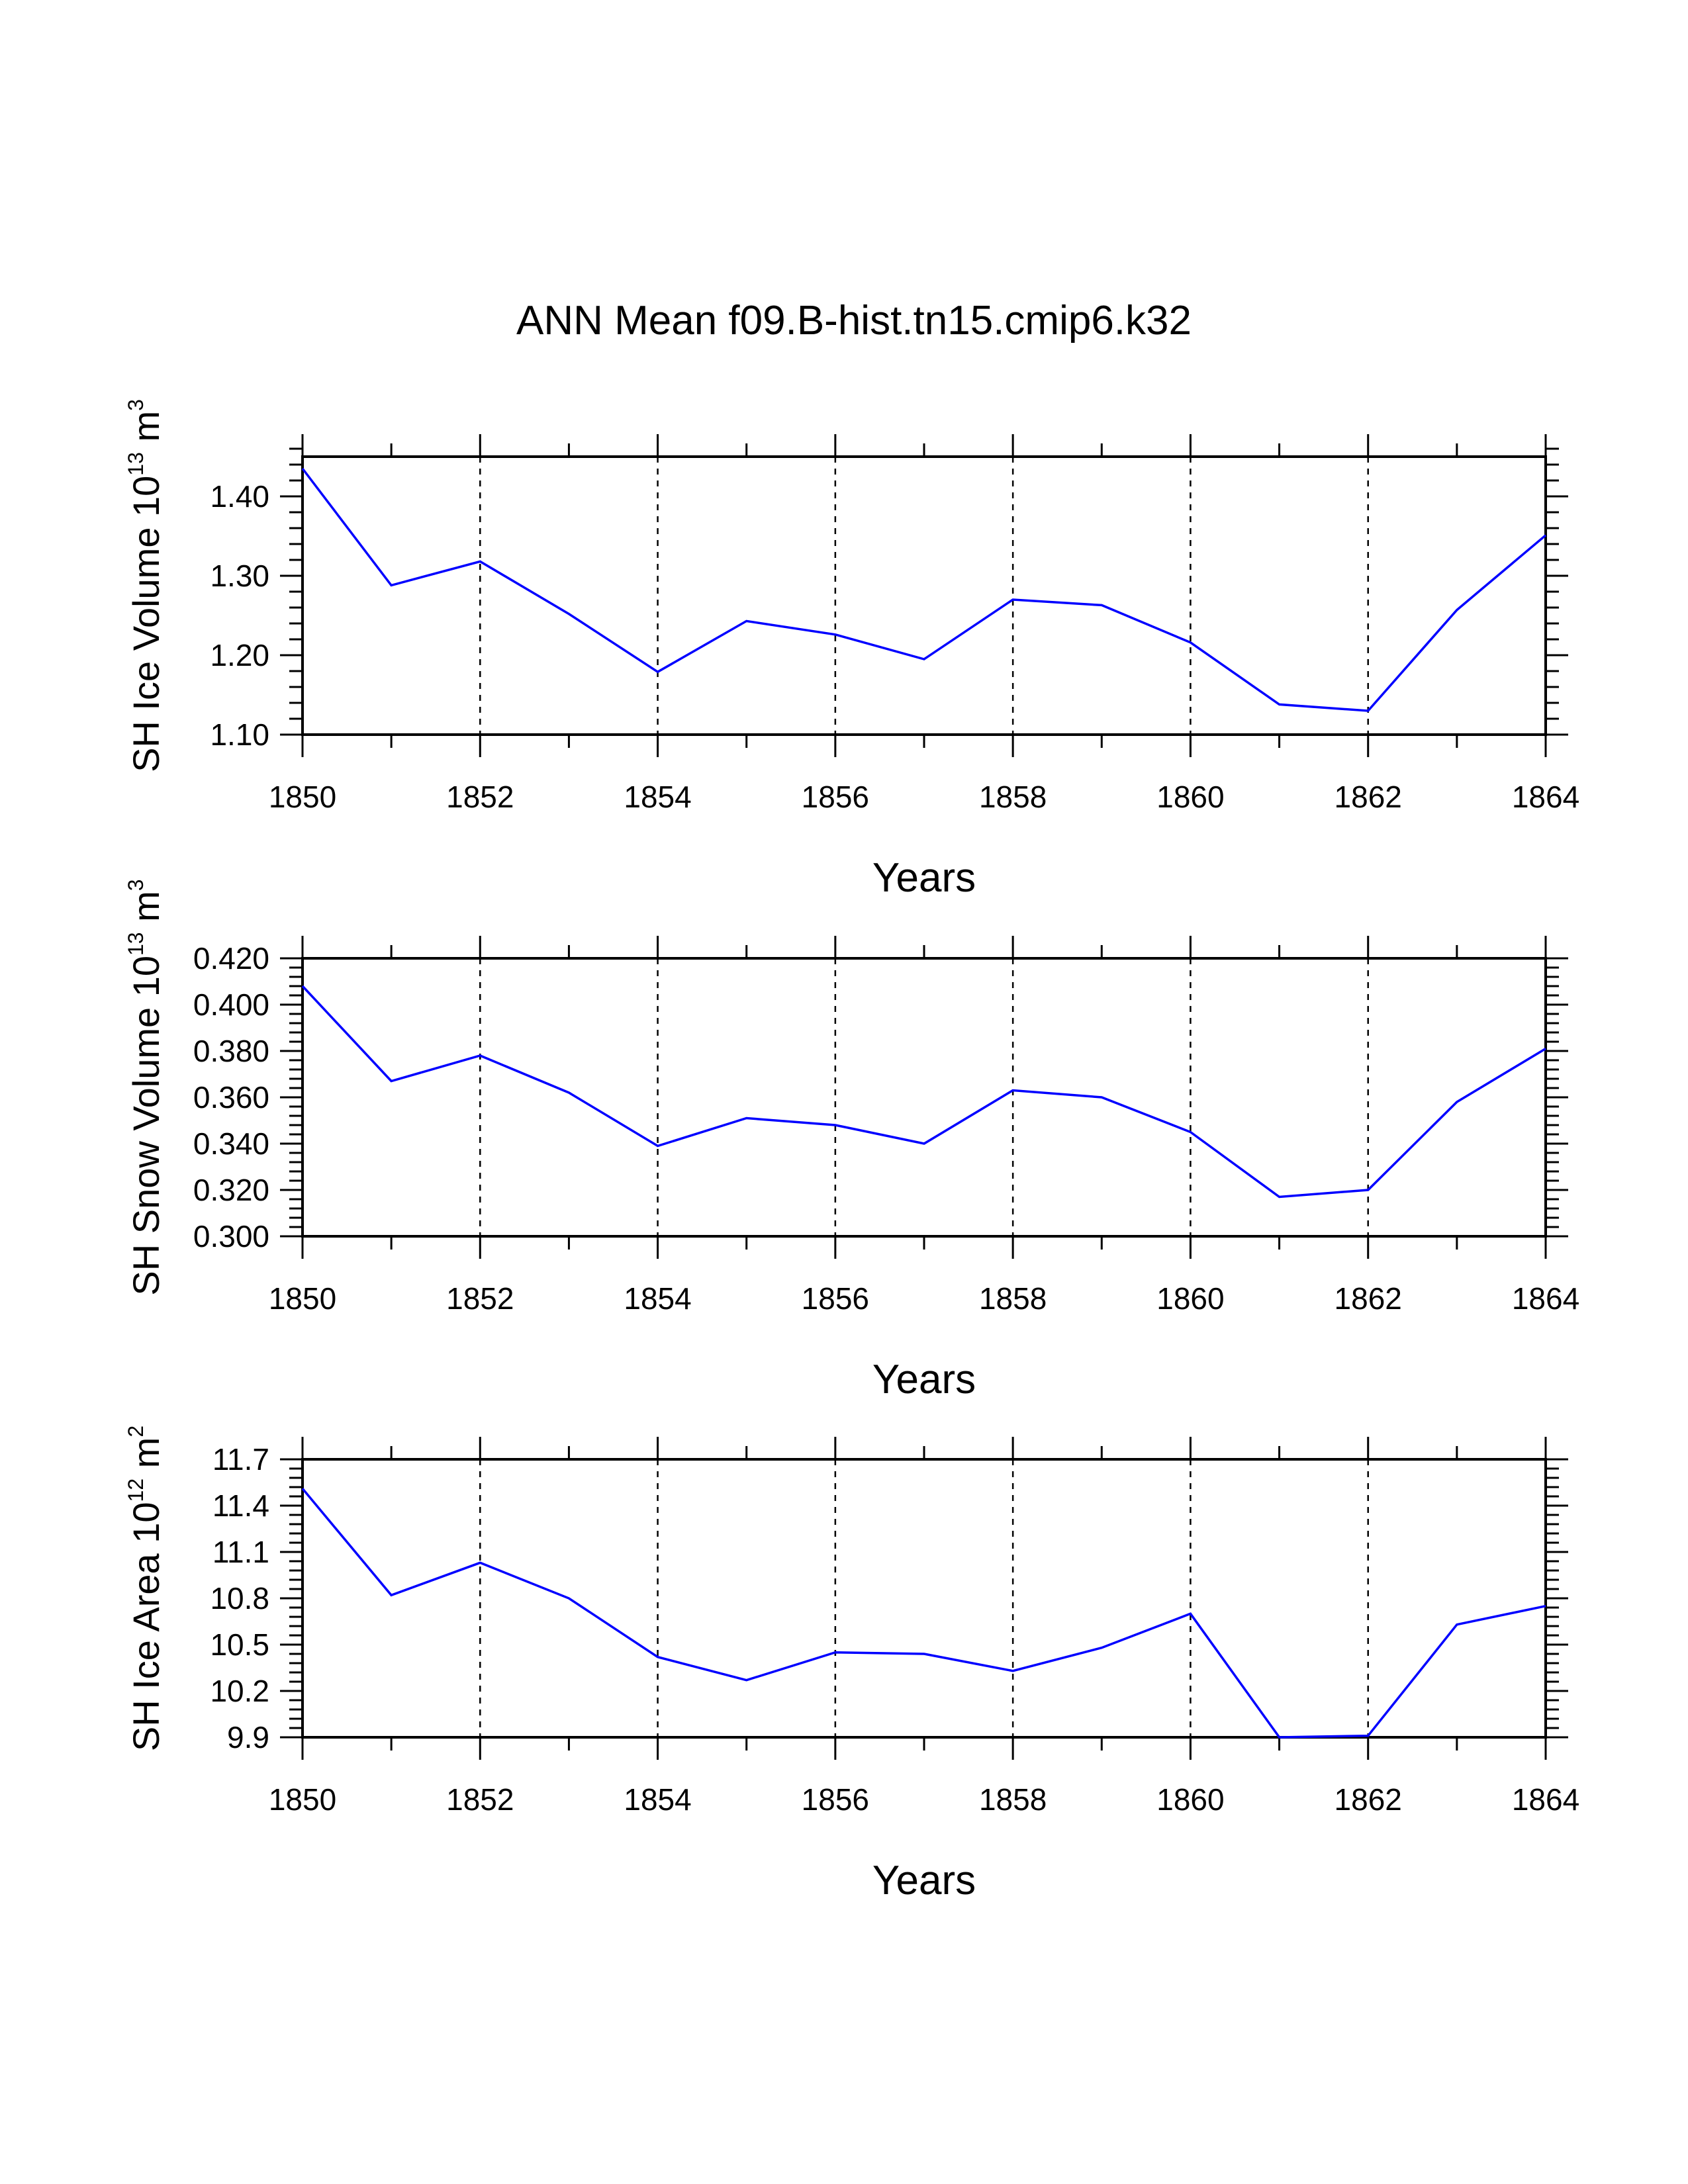 The height and width of the screenshot is (2184, 1688). What do you see at coordinates (239, 1644) in the screenshot?
I see `y-tick-label: 10.5` at bounding box center [239, 1644].